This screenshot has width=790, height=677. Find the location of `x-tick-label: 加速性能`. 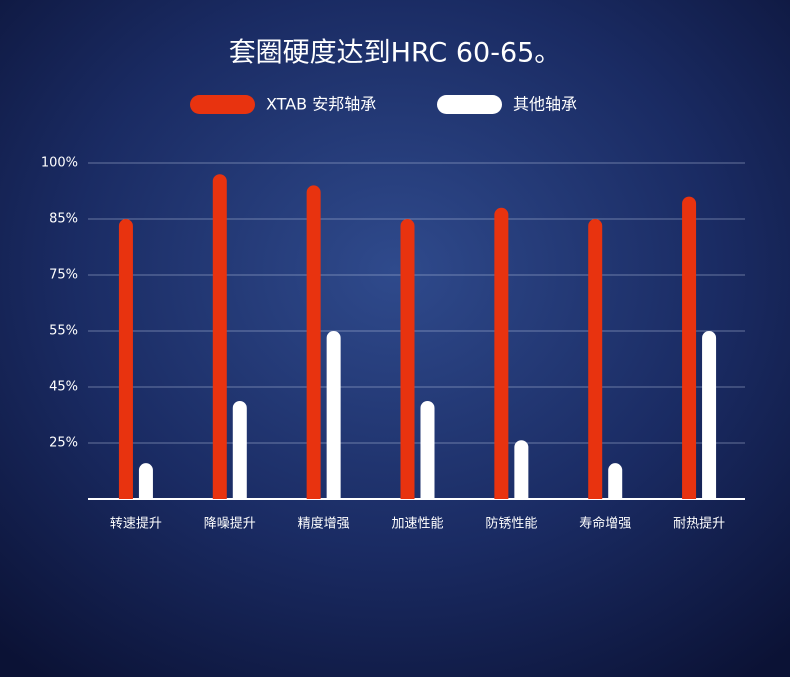

x-tick-label: 加速性能 is located at coordinates (417, 524).